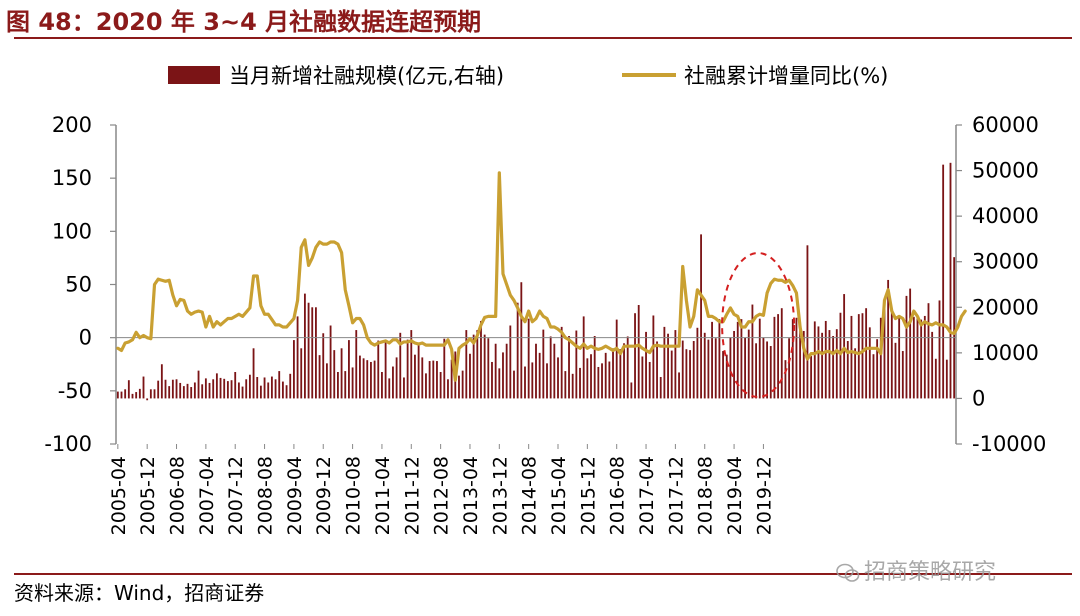 The width and height of the screenshot is (1080, 616). Describe the element at coordinates (978, 398) in the screenshot. I see `right-tick-label: 0` at that location.